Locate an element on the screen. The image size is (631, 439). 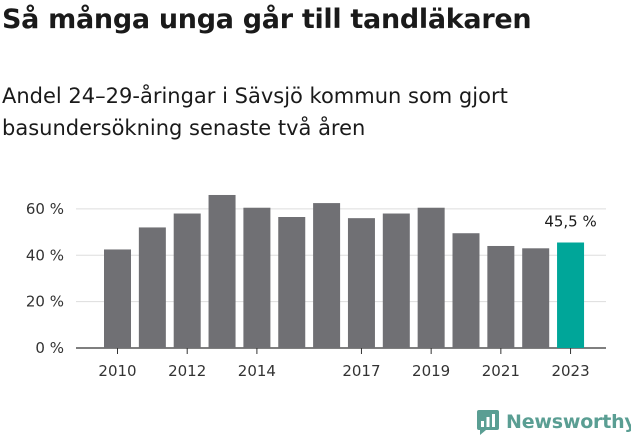
brand-name: Newsworthy is located at coordinates (568, 422).